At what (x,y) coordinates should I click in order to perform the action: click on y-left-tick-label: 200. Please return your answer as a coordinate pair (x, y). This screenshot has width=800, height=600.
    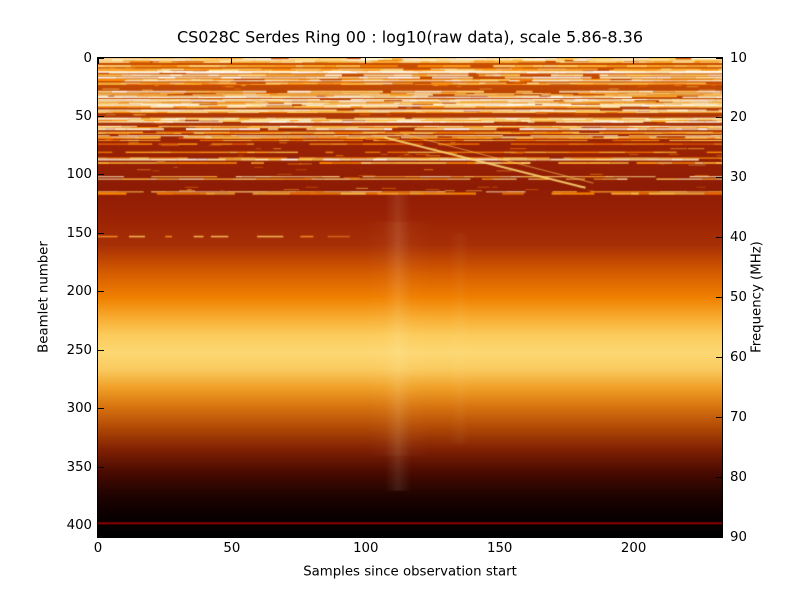
    Looking at the image, I should click on (79, 292).